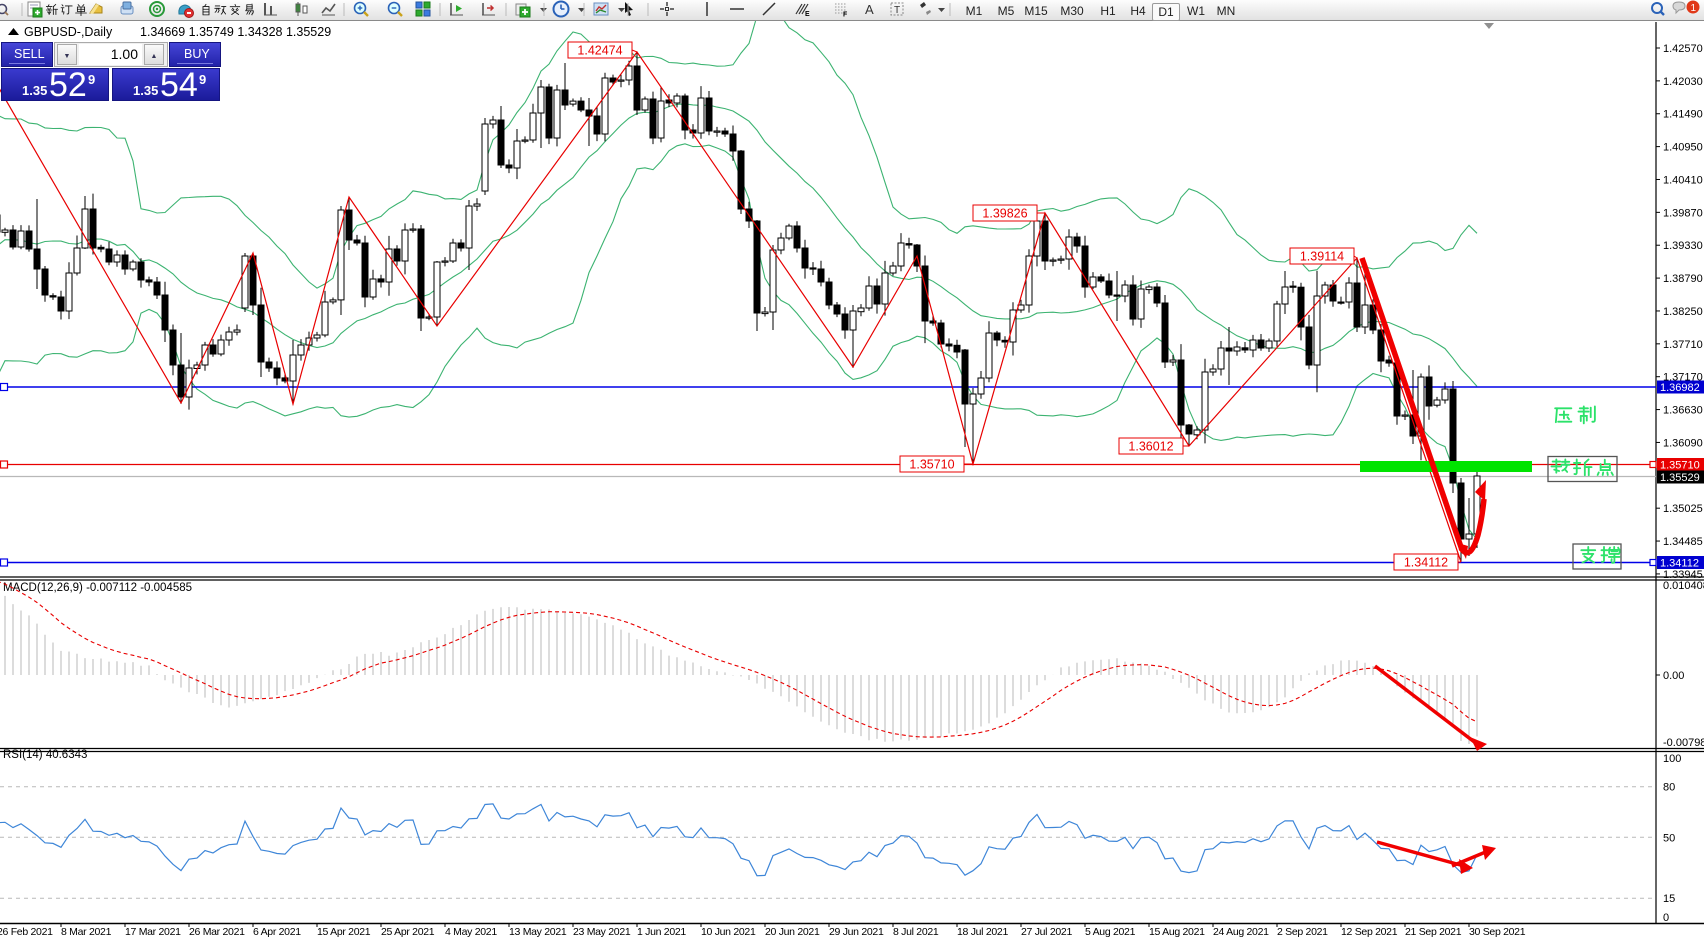 This screenshot has width=1704, height=941. I want to click on svg-text: 15, so click(1669, 899).